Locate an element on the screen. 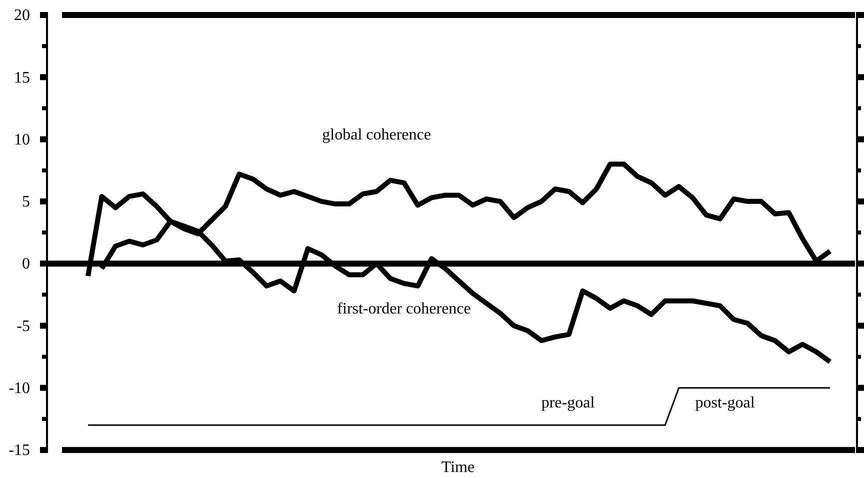 The height and width of the screenshot is (478, 864). y-tick-label: -10 is located at coordinates (19, 388).